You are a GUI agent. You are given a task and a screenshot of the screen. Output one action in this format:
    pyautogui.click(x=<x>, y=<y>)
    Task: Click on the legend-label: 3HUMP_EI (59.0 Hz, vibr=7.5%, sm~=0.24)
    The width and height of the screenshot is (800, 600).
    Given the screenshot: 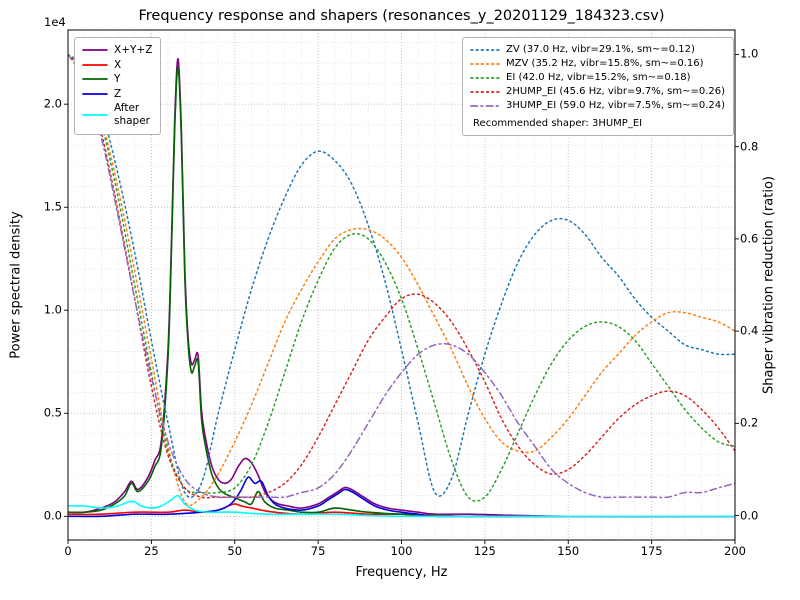 What is the action you would take?
    pyautogui.click(x=615, y=105)
    